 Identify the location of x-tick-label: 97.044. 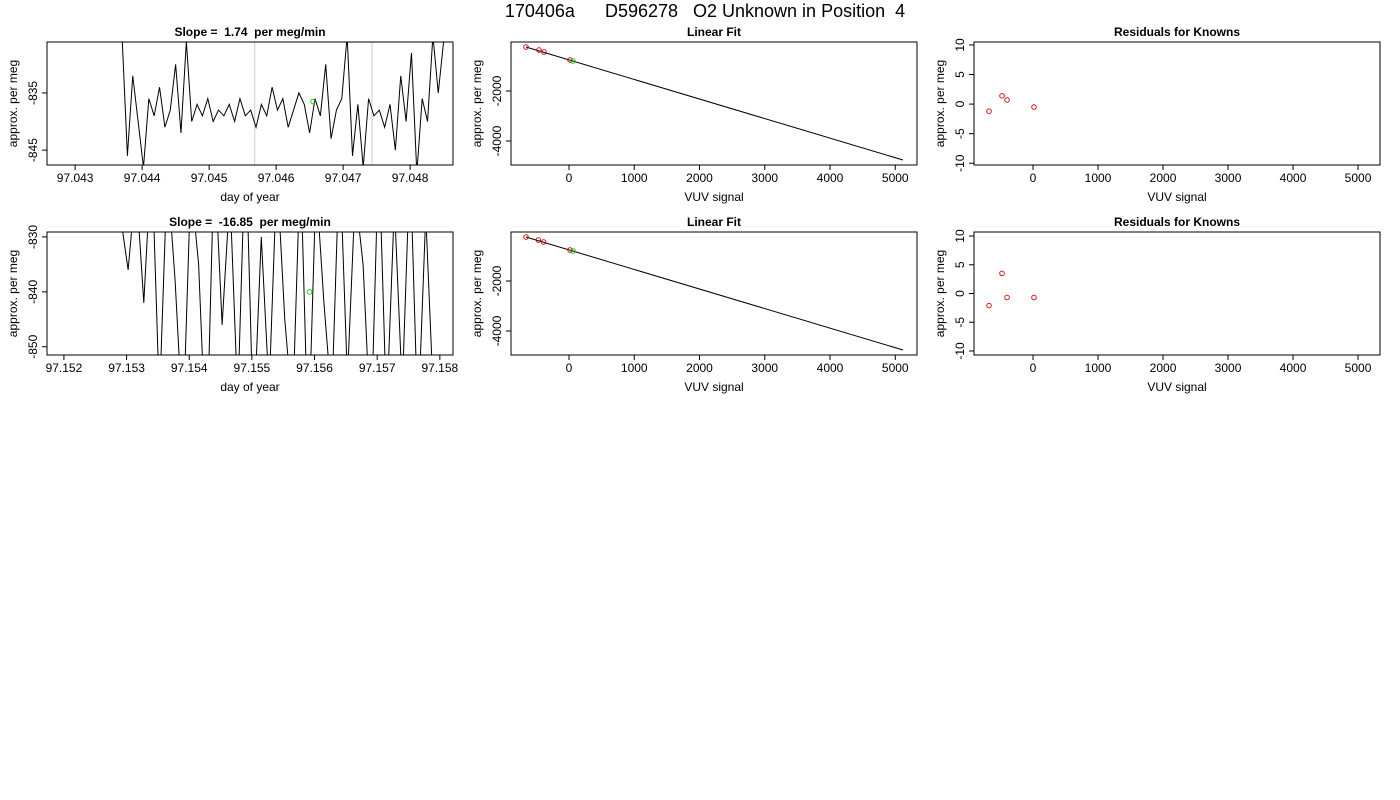
(142, 178).